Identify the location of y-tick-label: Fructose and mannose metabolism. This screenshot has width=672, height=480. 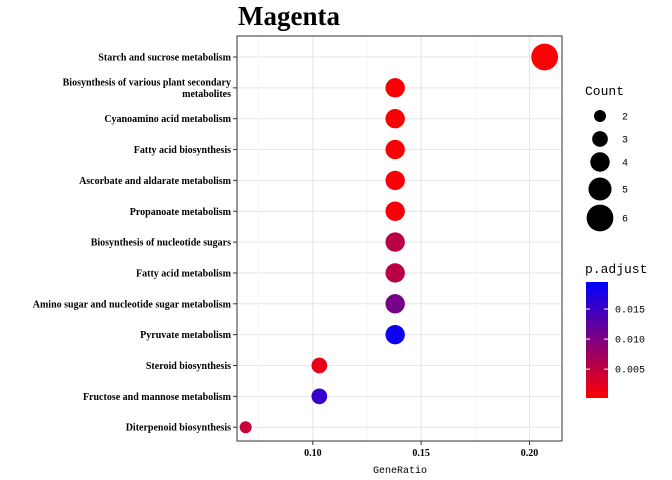
(157, 397).